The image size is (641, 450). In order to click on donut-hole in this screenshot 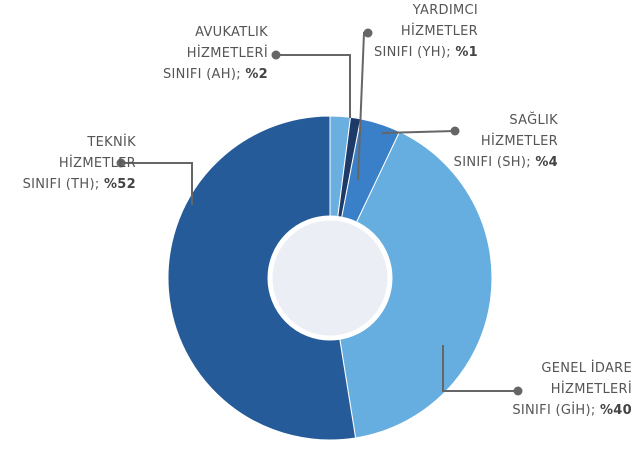, I will do `click(330, 278)`.